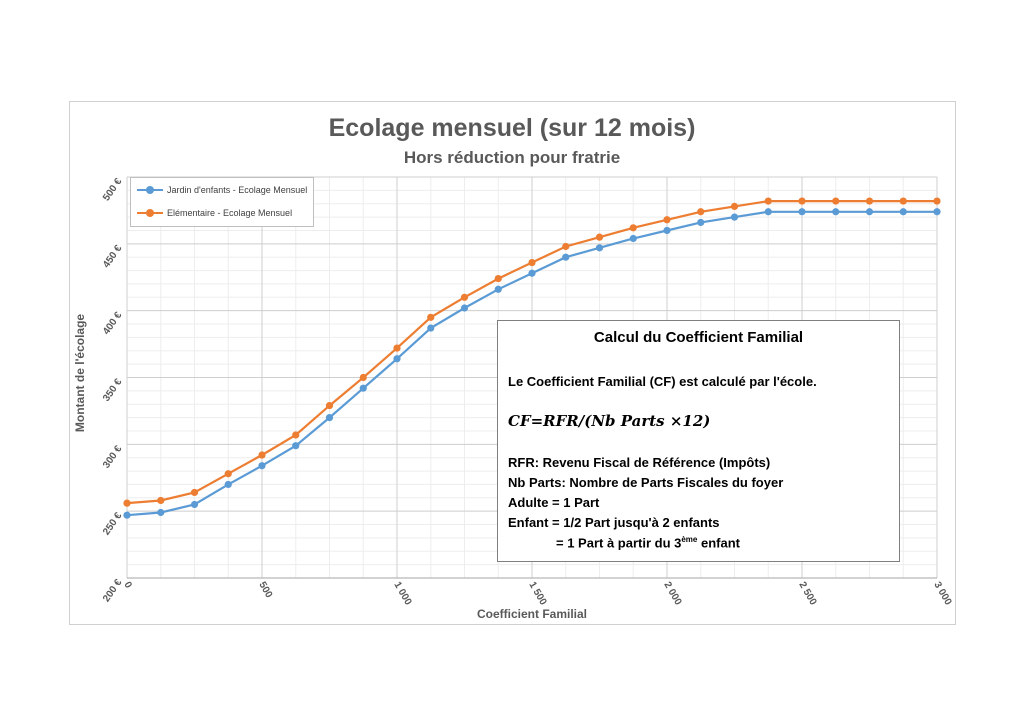 The height and width of the screenshot is (724, 1024). I want to click on y-tick-label: 350 €, so click(113, 390).